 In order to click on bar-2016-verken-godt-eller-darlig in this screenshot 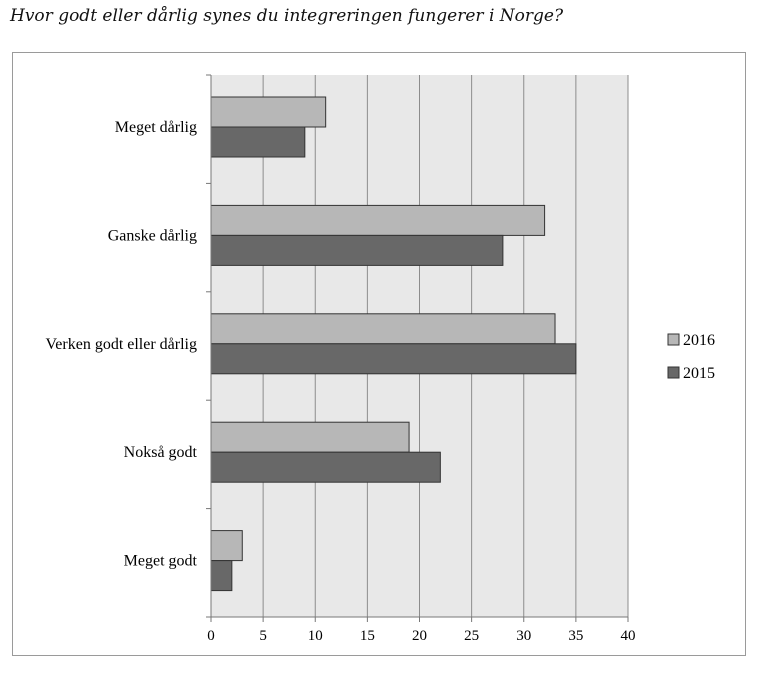, I will do `click(383, 329)`.